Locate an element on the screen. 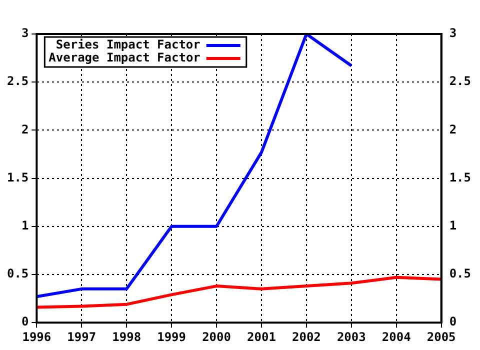 This screenshot has width=480, height=350. y2-tick-label: 1.5 is located at coordinates (460, 177).